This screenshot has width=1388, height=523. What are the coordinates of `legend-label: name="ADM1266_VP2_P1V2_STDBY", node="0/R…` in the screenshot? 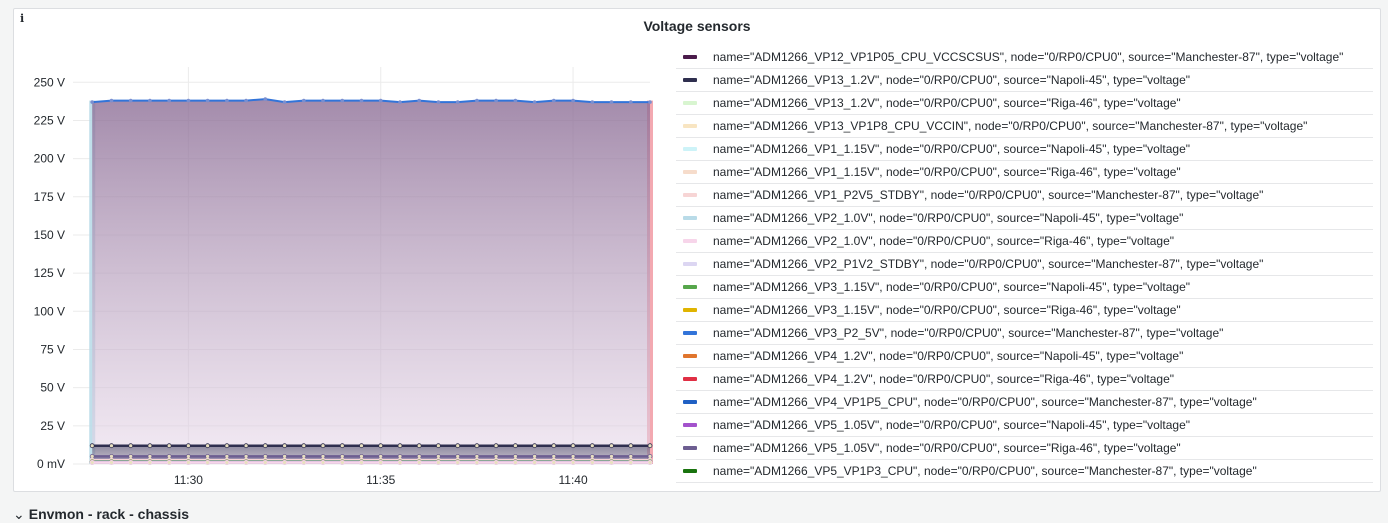 It's located at (988, 264).